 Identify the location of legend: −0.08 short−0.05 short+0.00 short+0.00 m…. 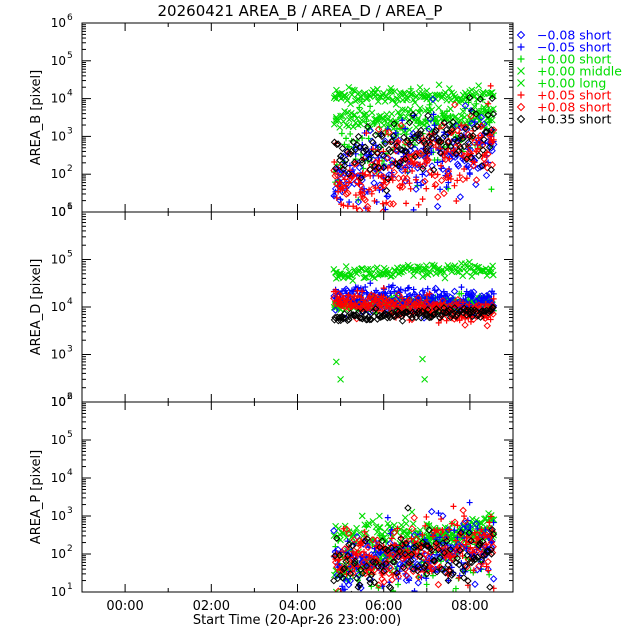
(569, 77).